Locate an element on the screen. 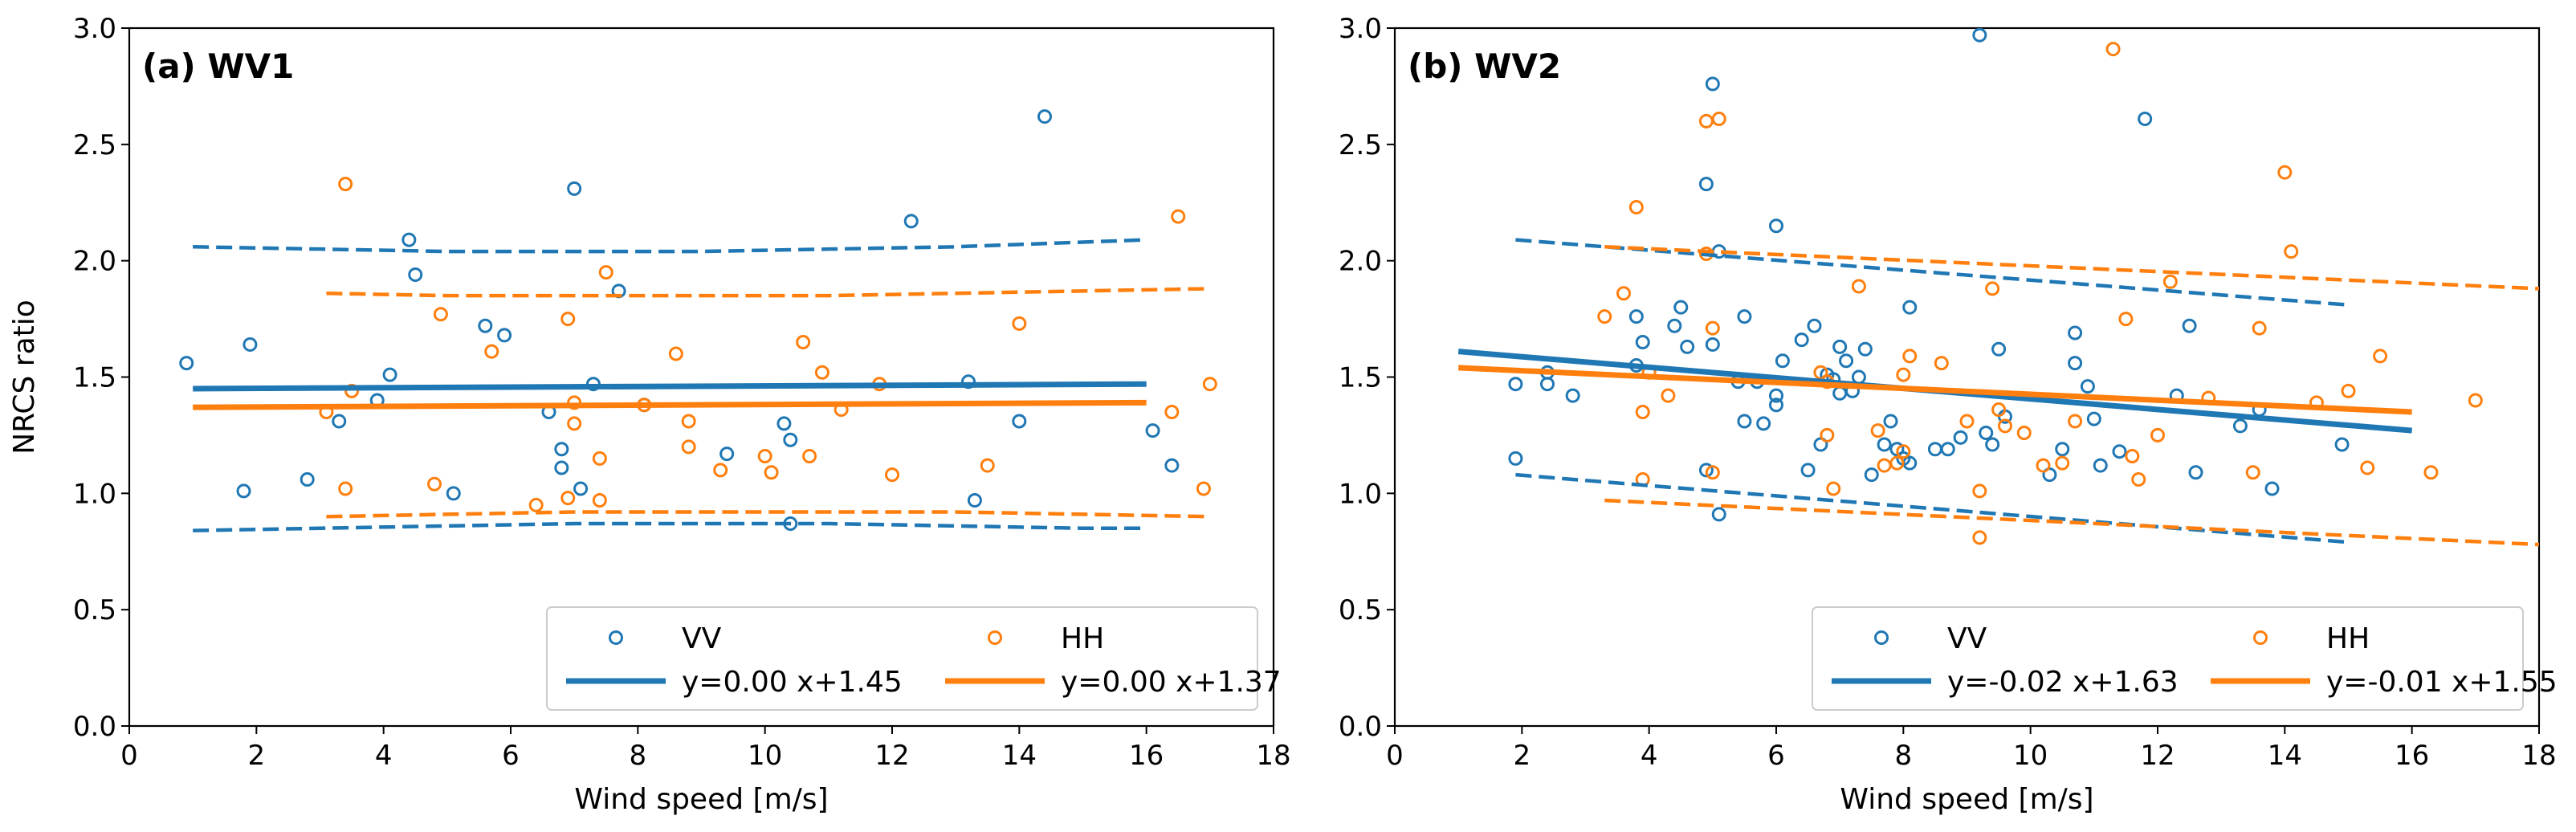  y-tick-label: 2.0 is located at coordinates (1360, 262).